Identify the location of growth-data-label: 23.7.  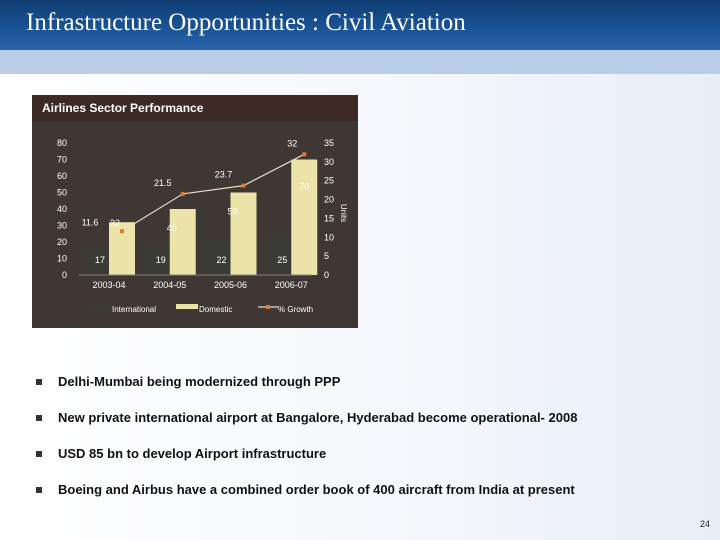
(224, 175).